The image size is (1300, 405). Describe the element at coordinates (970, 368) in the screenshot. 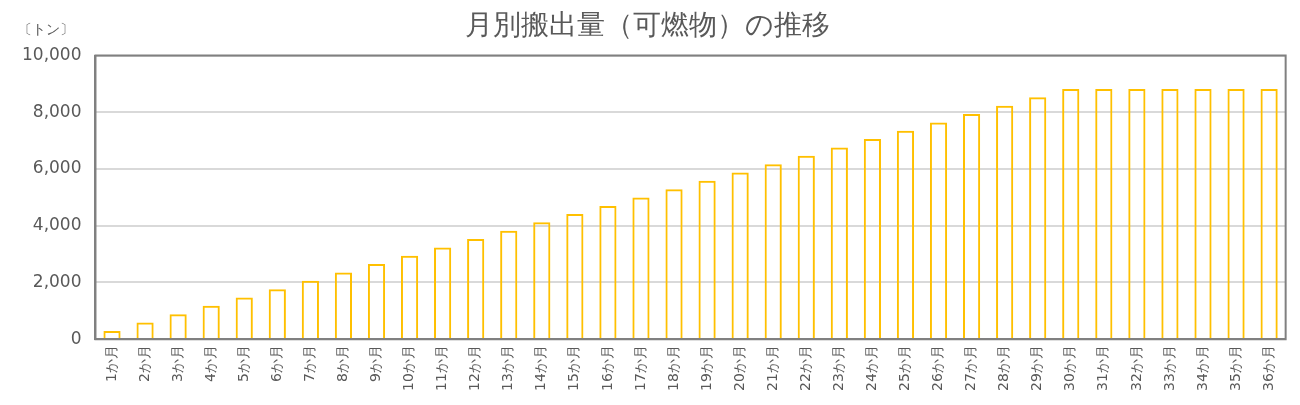

I see `x-tick-label: 27か月` at that location.